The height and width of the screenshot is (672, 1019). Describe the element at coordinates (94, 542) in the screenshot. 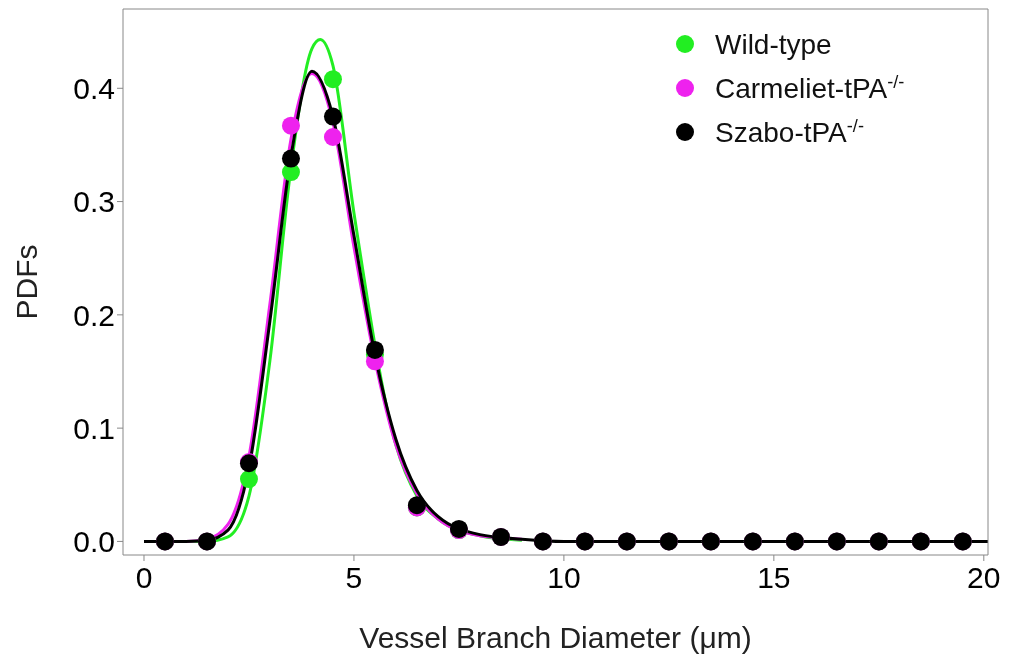

I see `y-tick-label: 0.0` at that location.